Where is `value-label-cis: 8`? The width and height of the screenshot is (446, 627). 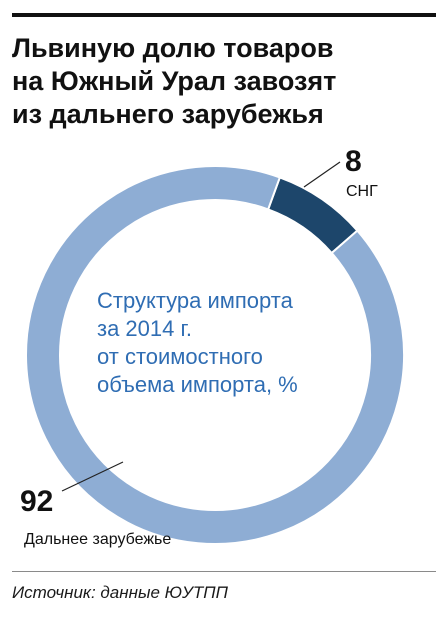
value-label-cis: 8 is located at coordinates (353, 161).